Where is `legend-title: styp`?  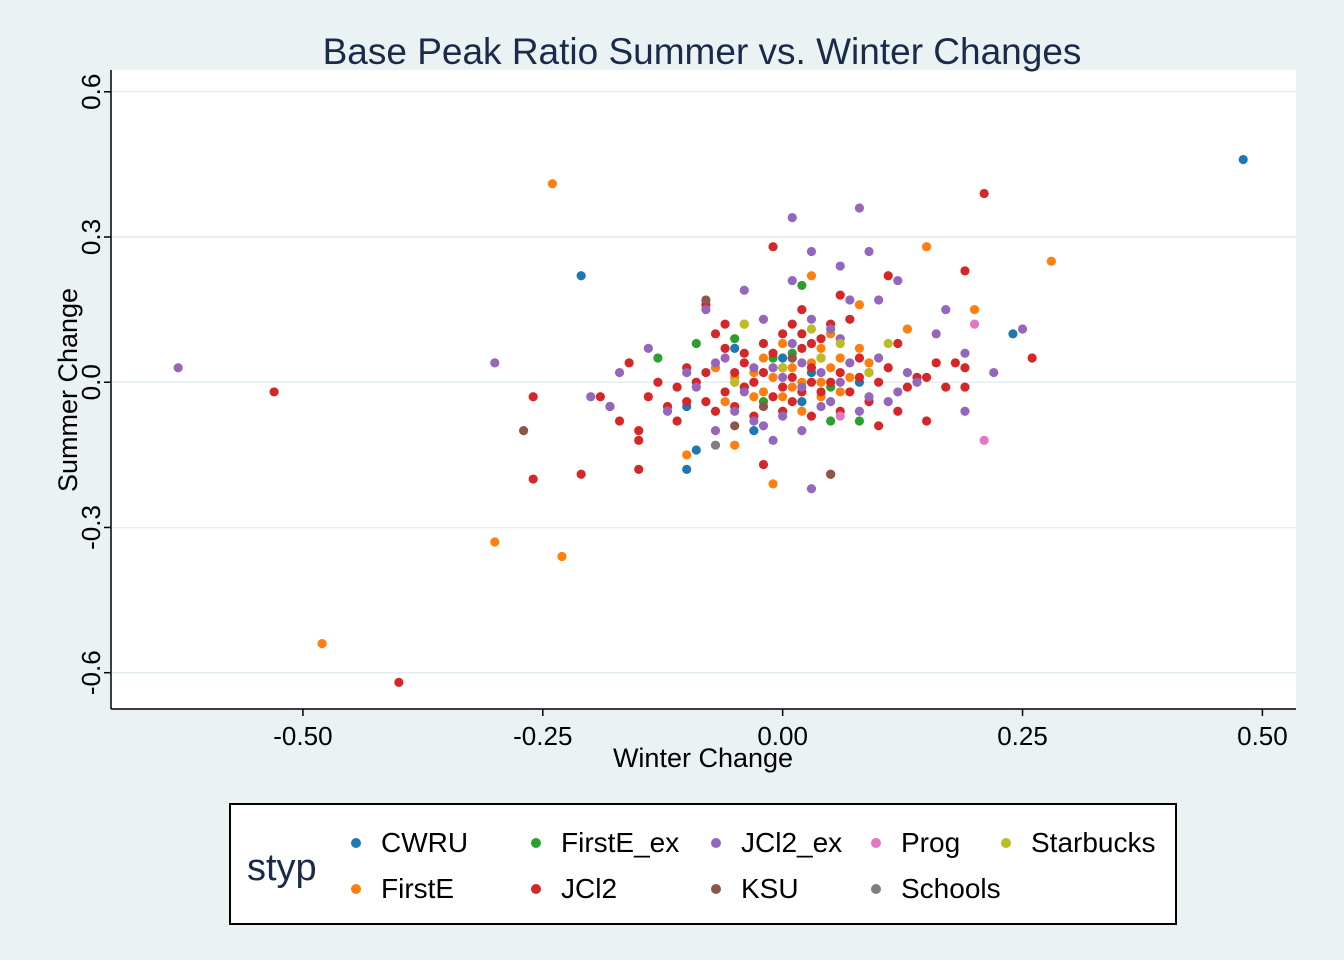 legend-title: styp is located at coordinates (282, 868).